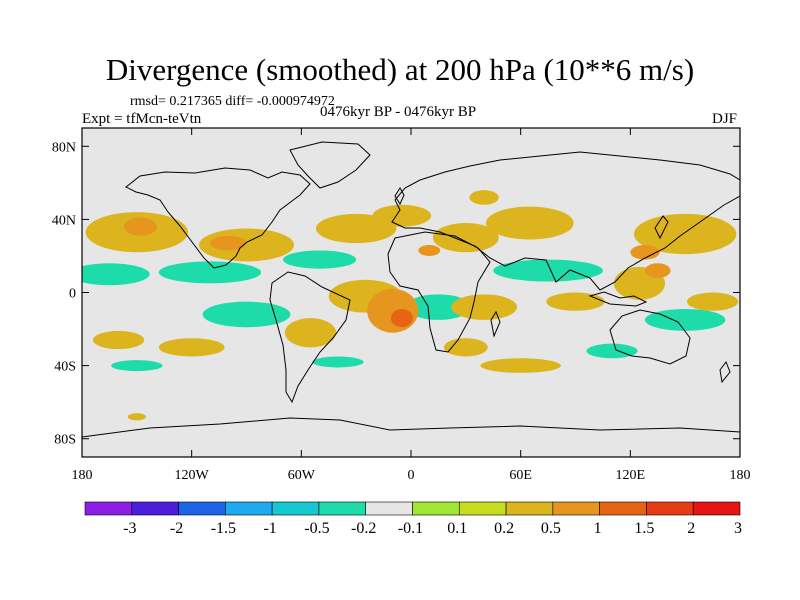 Image resolution: width=800 pixels, height=600 pixels. I want to click on coastline-eurasia, so click(565, 221).